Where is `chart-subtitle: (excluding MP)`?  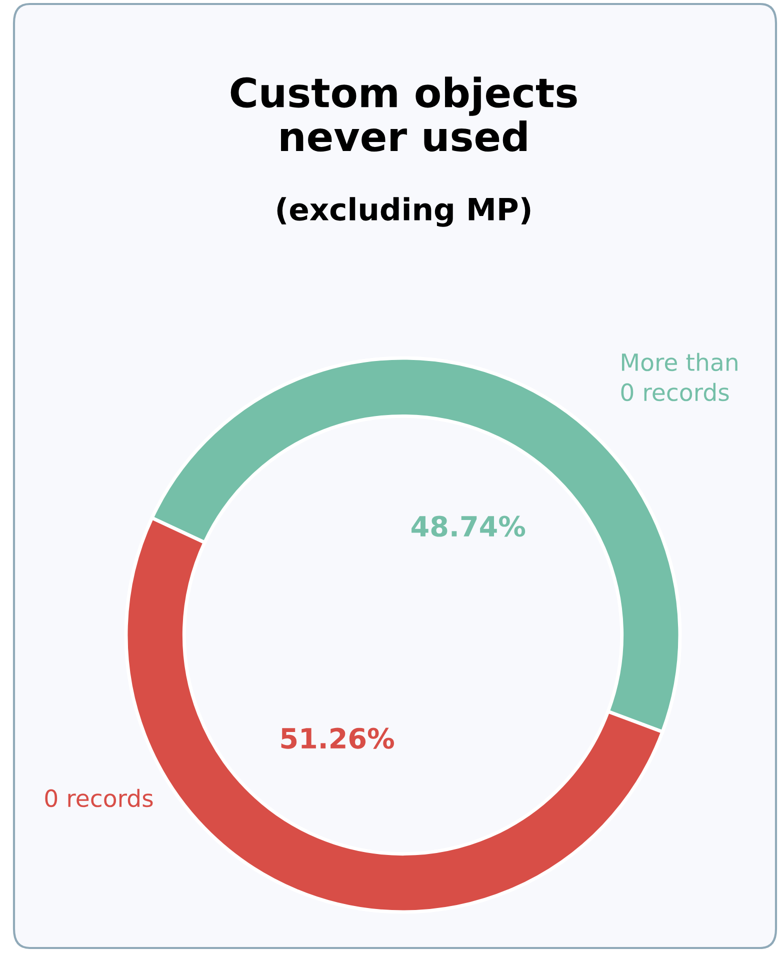
chart-subtitle: (excluding MP) is located at coordinates (403, 212).